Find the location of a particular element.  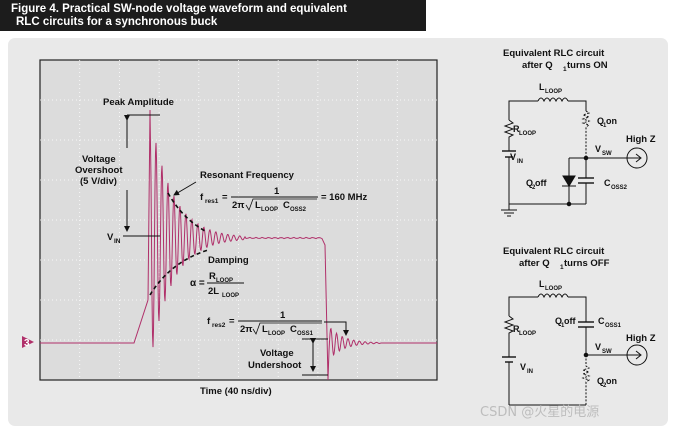

watermark: CSDN @火星的电源 is located at coordinates (539, 412).